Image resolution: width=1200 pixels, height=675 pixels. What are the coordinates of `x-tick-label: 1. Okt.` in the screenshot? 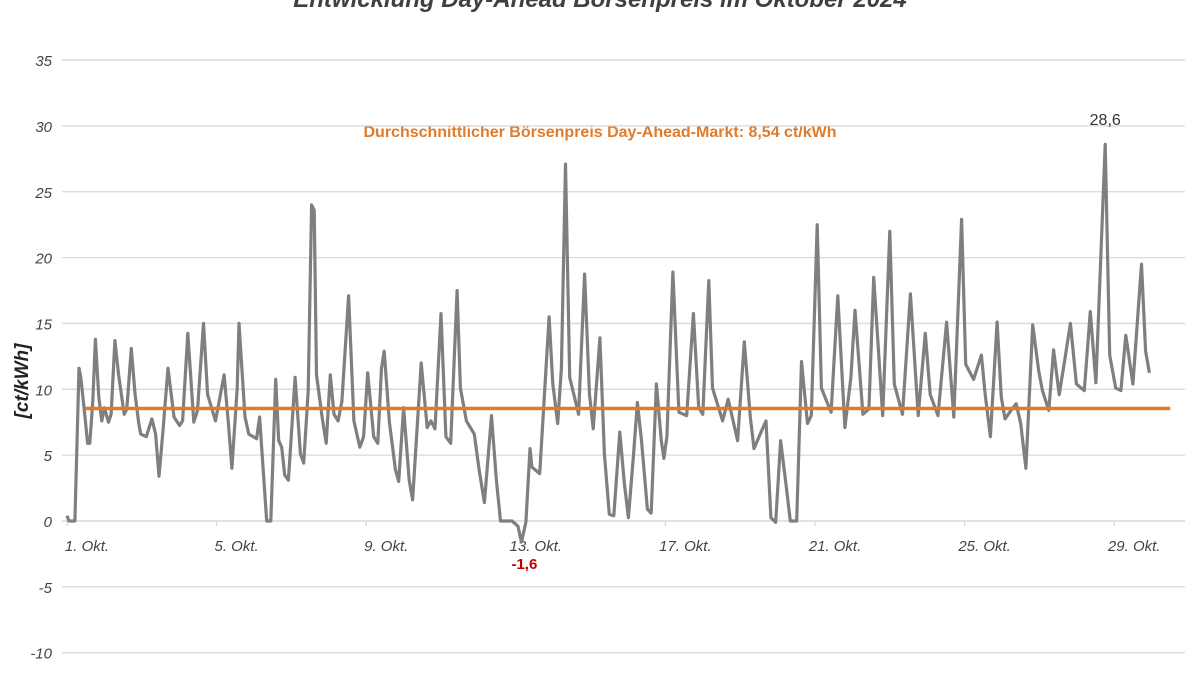 It's located at (87, 546).